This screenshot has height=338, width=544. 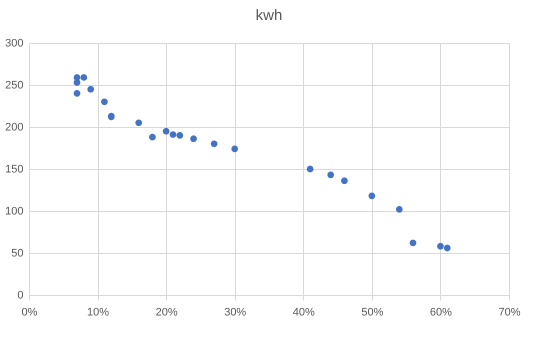 What do you see at coordinates (98, 312) in the screenshot?
I see `x-tick-label: 10%` at bounding box center [98, 312].